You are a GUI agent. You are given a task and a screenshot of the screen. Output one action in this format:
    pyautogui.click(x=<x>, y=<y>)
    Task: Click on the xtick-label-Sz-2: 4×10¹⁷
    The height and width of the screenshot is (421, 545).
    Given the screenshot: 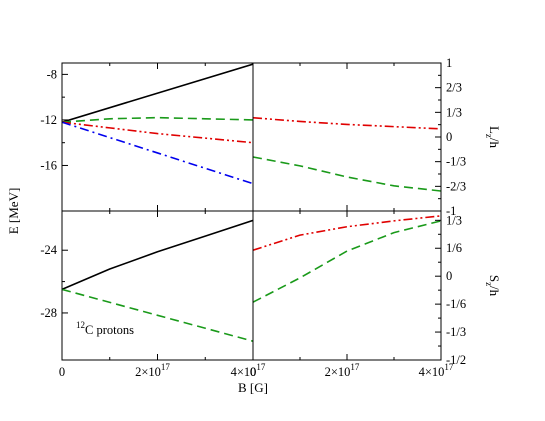 What is the action you would take?
    pyautogui.click(x=436, y=370)
    